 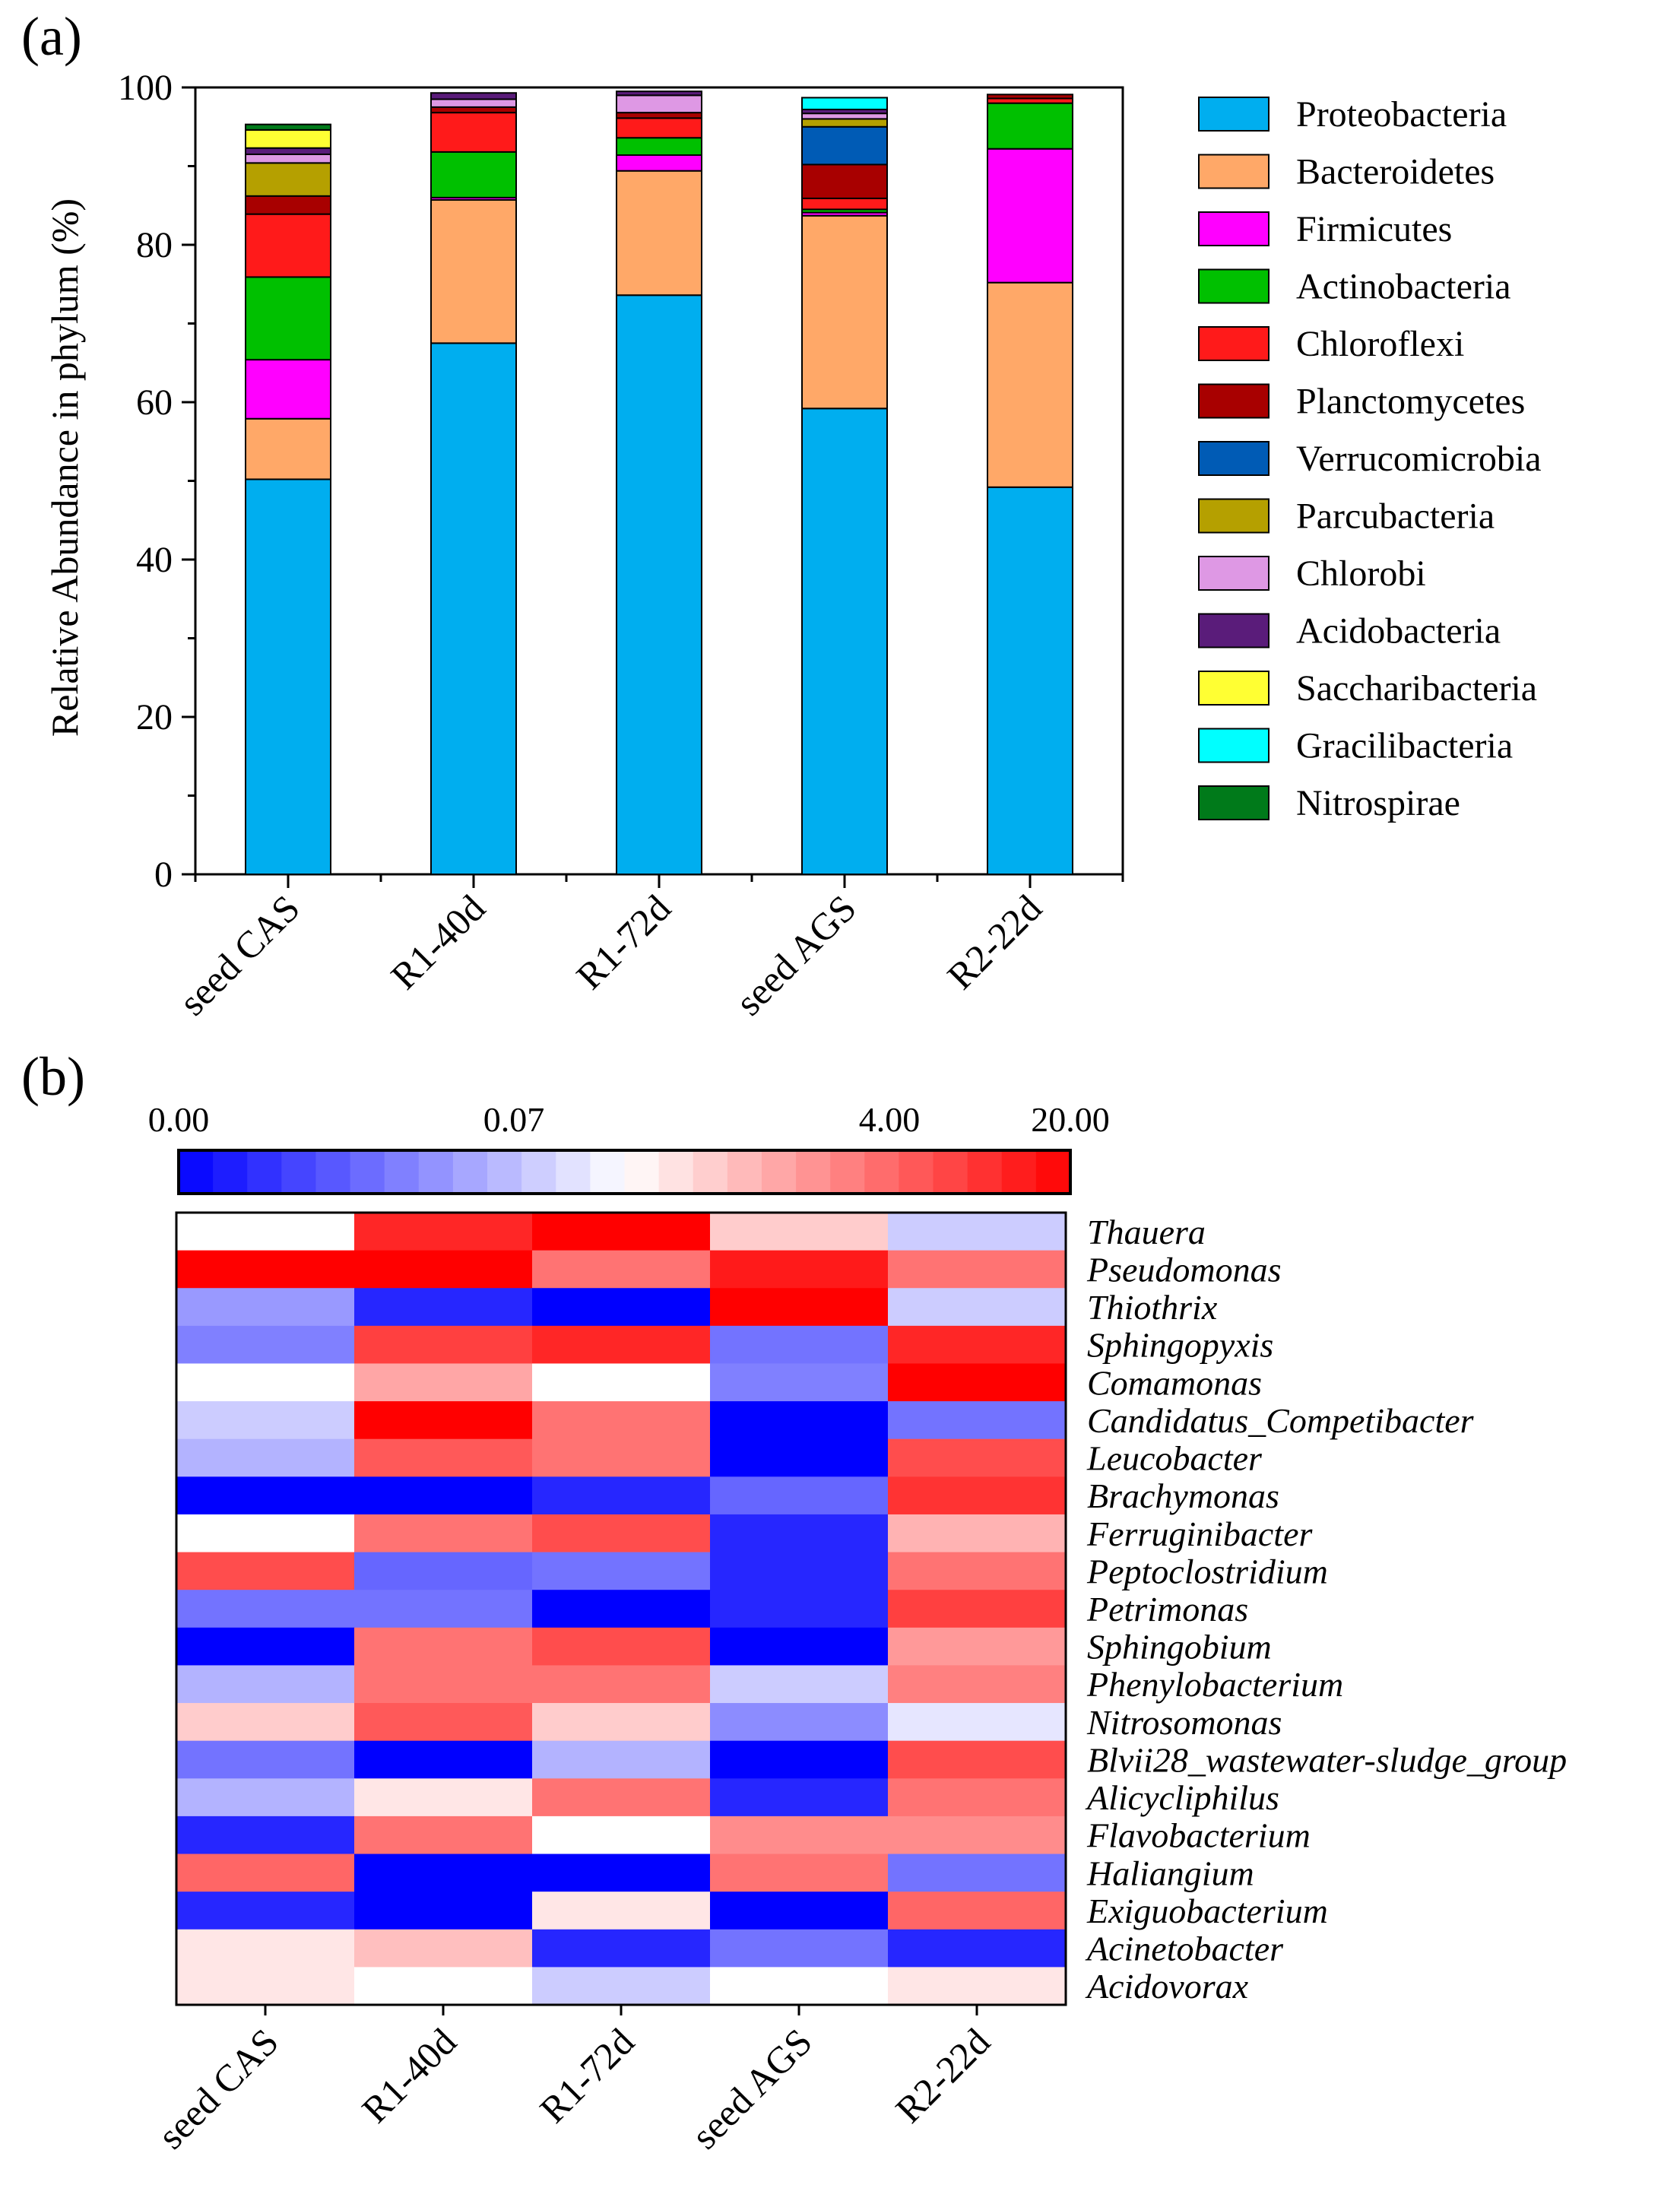 What do you see at coordinates (239, 954) in the screenshot?
I see `x-tick-label: seed CAS` at bounding box center [239, 954].